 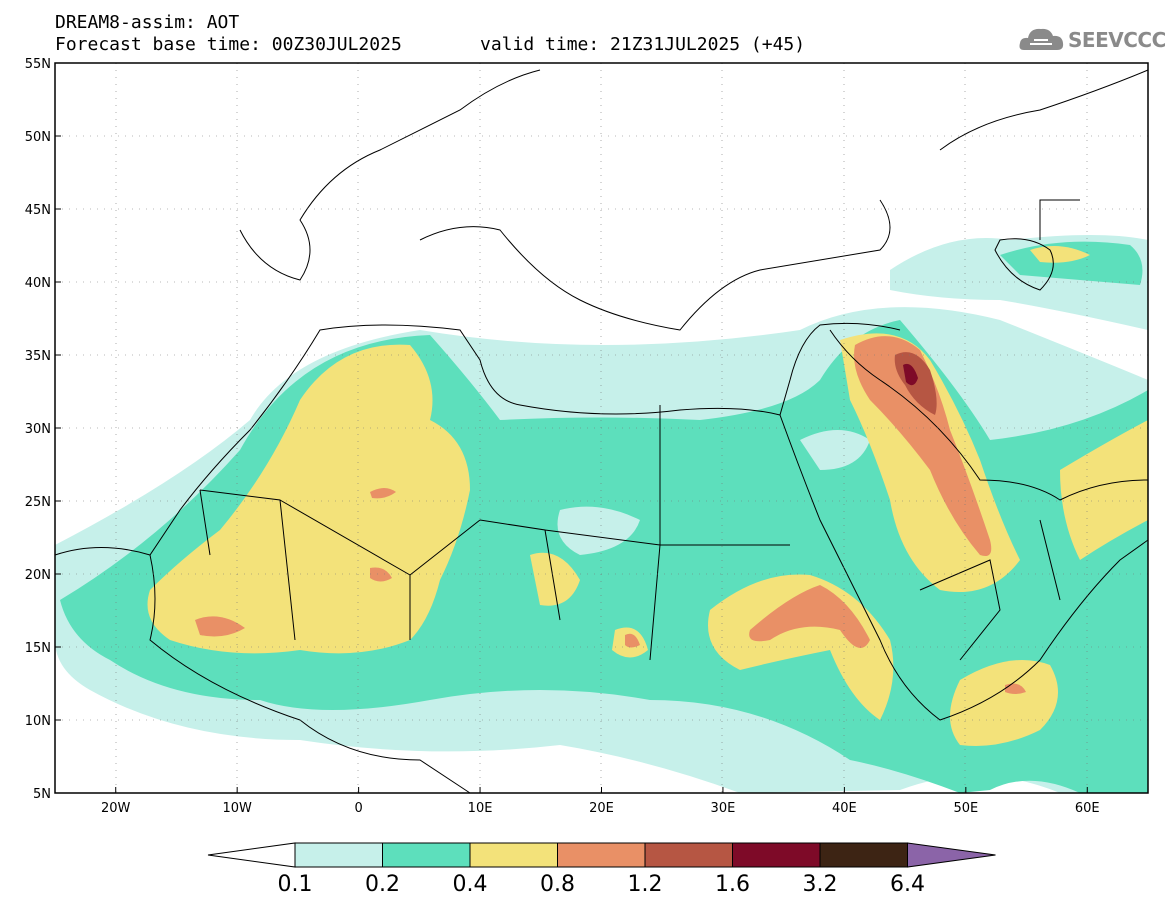 I want to click on lat-tick-label: 30N, so click(x=38, y=429).